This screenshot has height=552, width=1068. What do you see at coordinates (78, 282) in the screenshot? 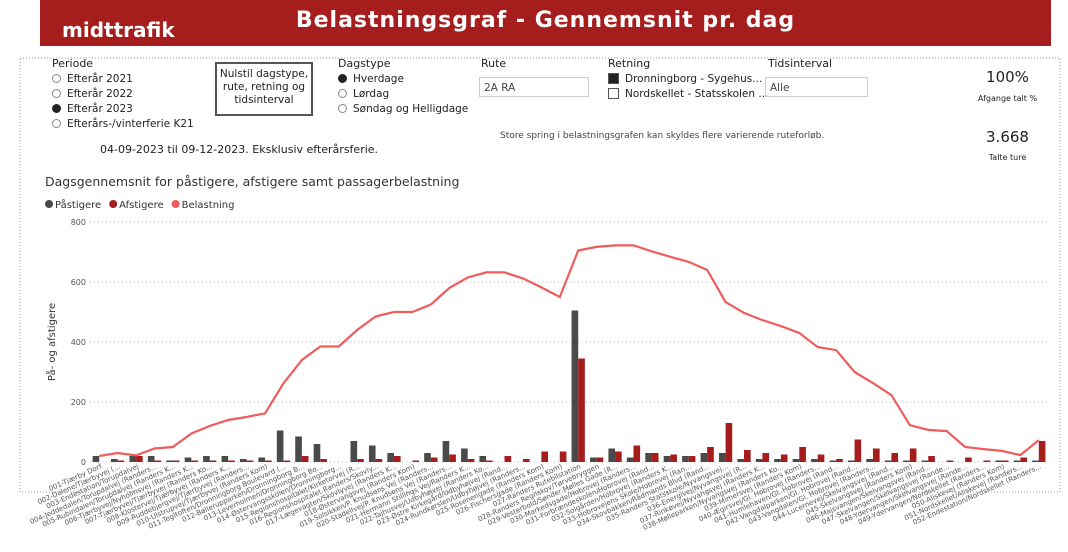
I see `y-tick-label: 600` at bounding box center [78, 282].